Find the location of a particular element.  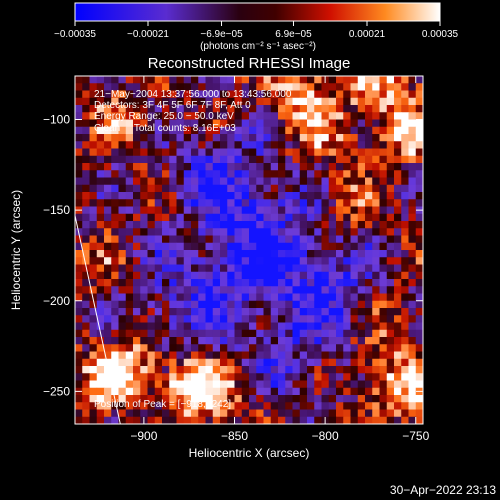

y-tick-label: −250 is located at coordinates (56, 391).